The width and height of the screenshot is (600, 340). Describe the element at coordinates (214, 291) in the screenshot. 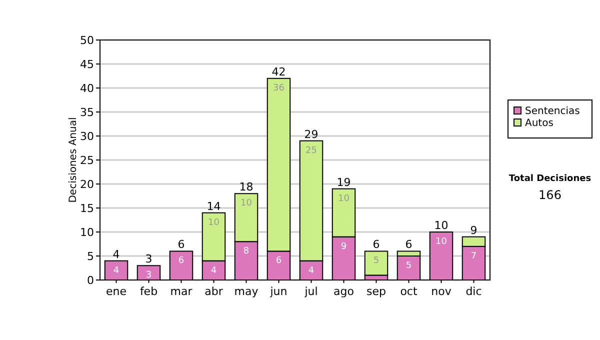

I see `x-tick-label: abr` at that location.